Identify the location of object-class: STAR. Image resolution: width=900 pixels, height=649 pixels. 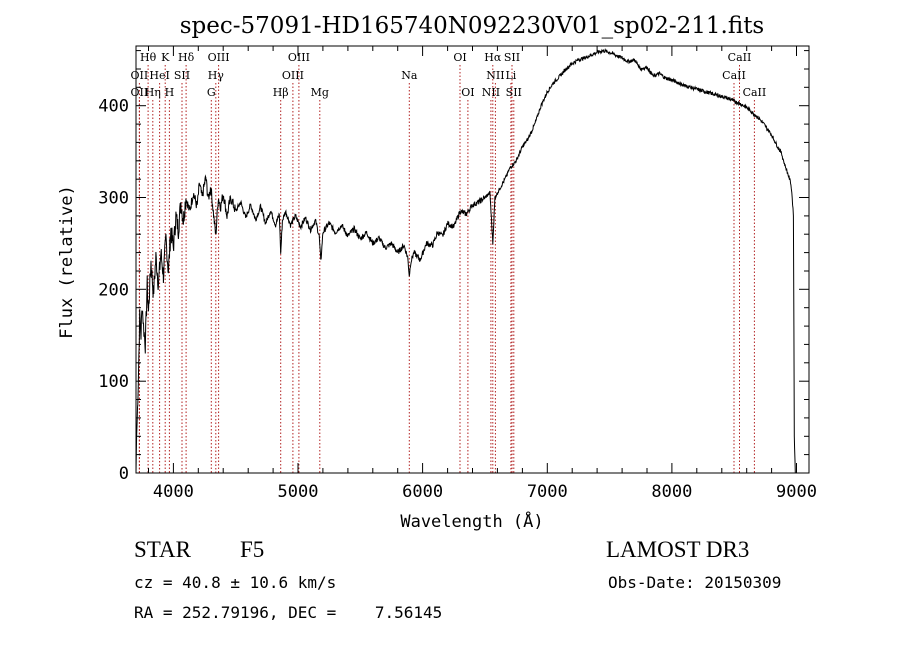
(162, 549).